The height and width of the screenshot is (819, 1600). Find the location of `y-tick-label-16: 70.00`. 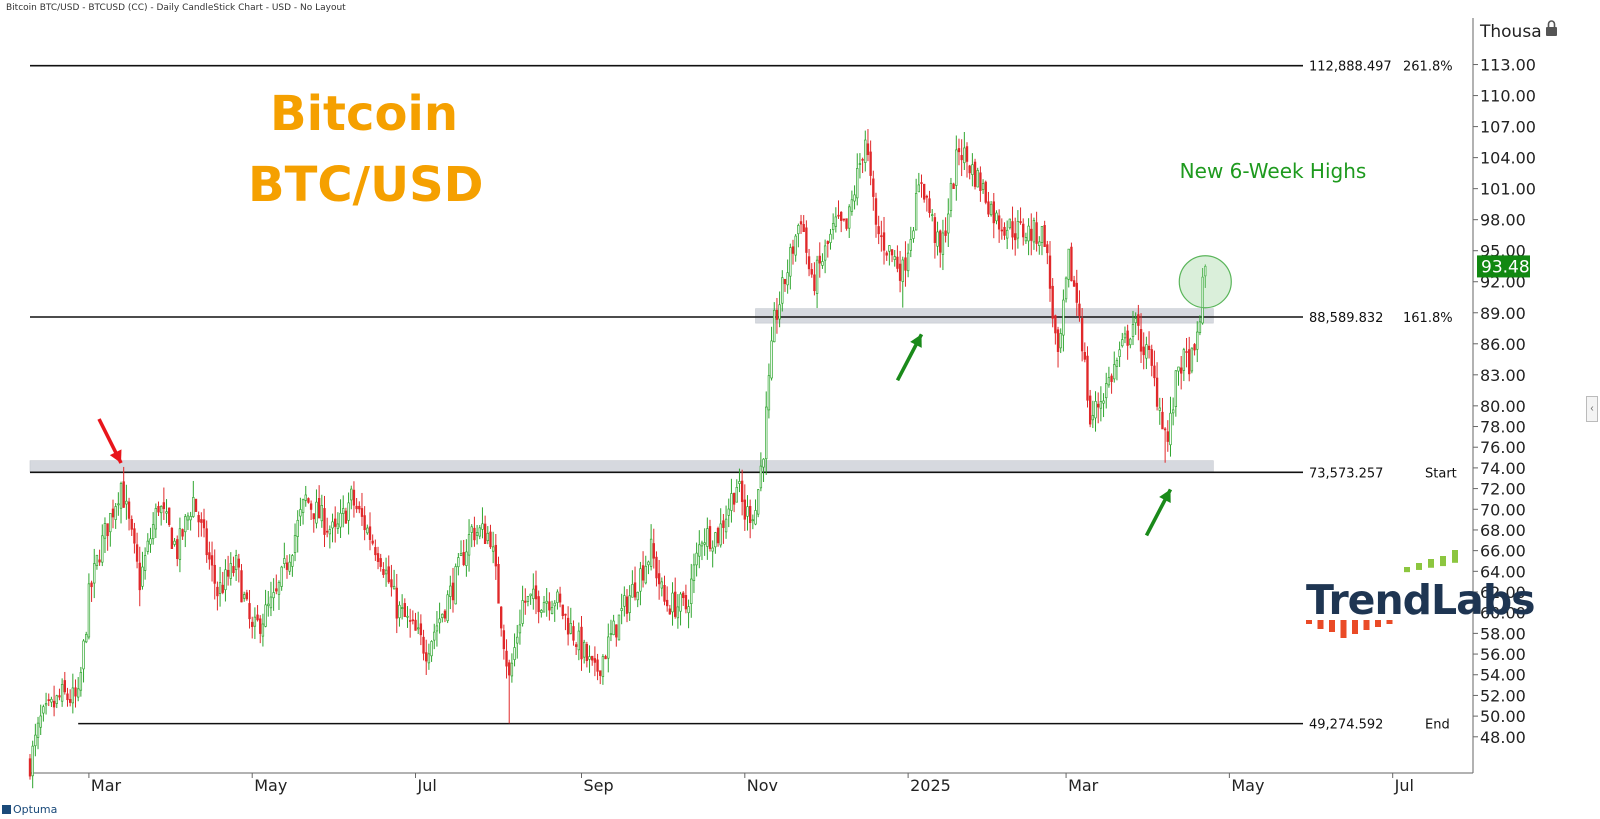

y-tick-label-16: 70.00 is located at coordinates (1503, 509).